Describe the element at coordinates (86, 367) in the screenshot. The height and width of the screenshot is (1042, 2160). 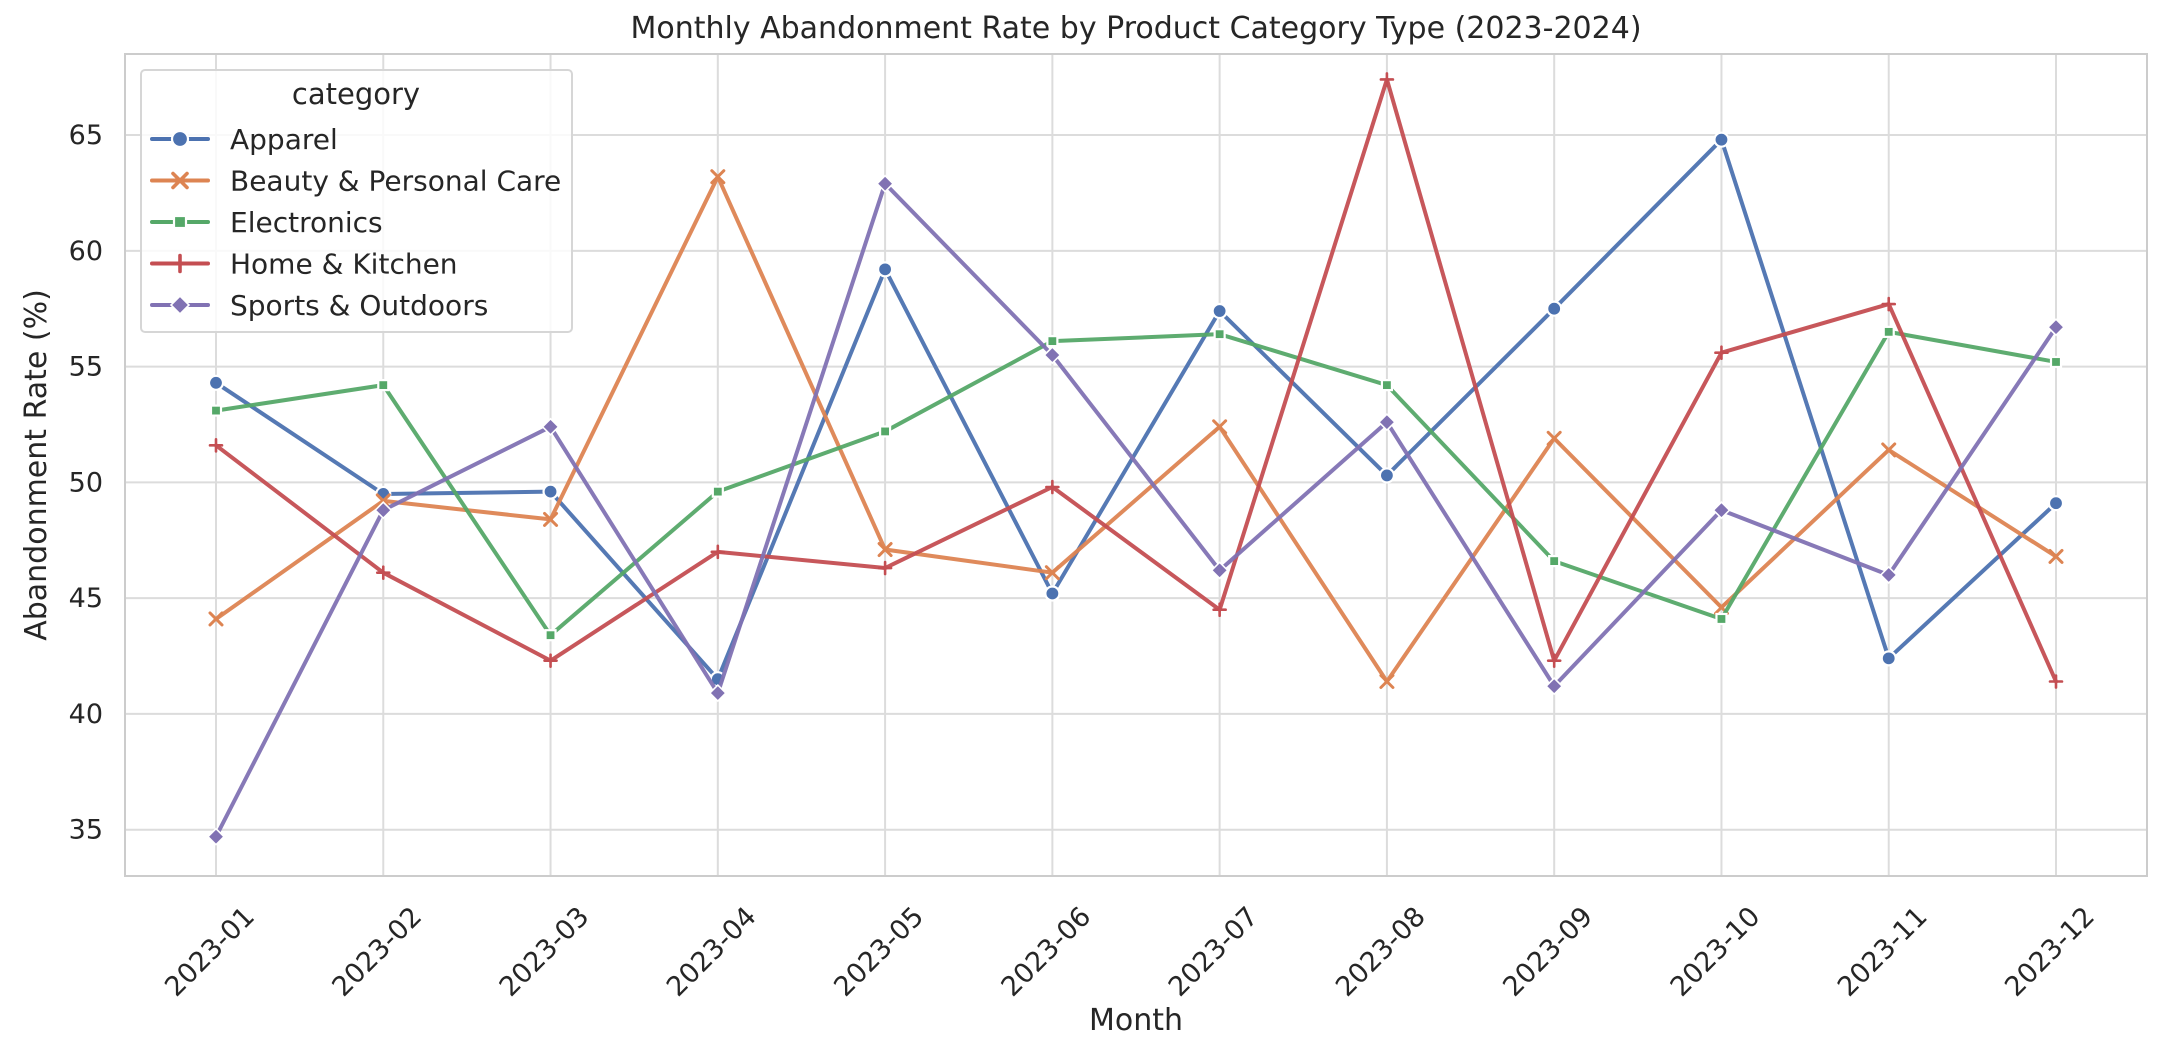
I see `y-tick-label: 55` at that location.